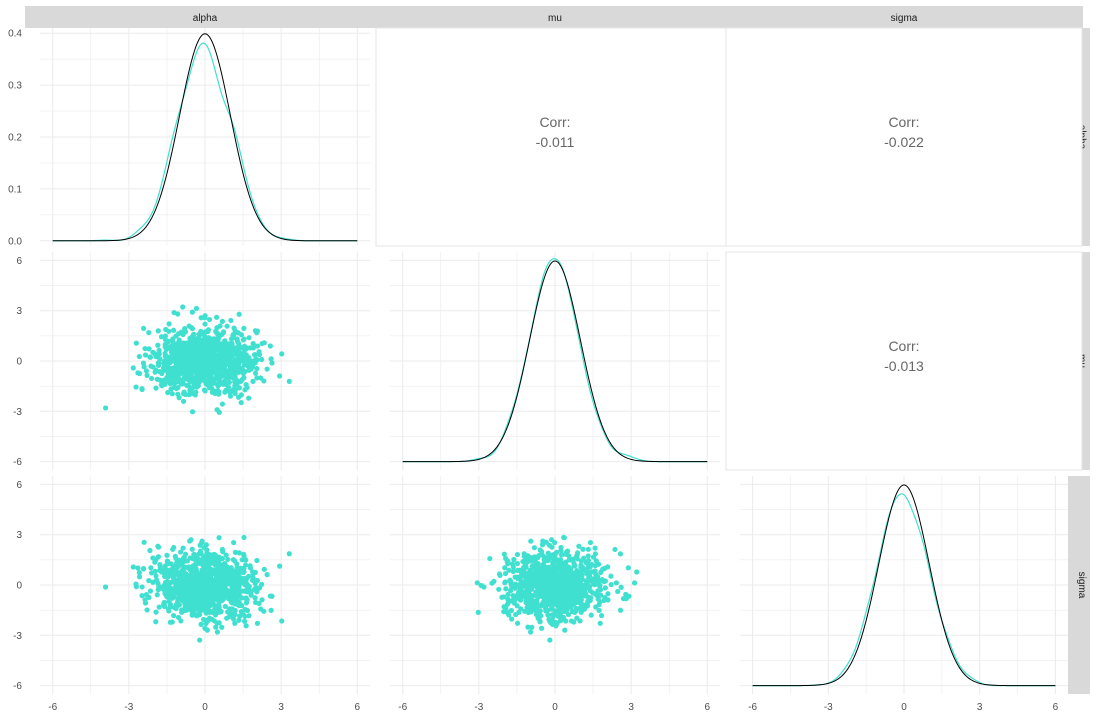  What do you see at coordinates (1079, 585) in the screenshot?
I see `strip-right-bg` at bounding box center [1079, 585].